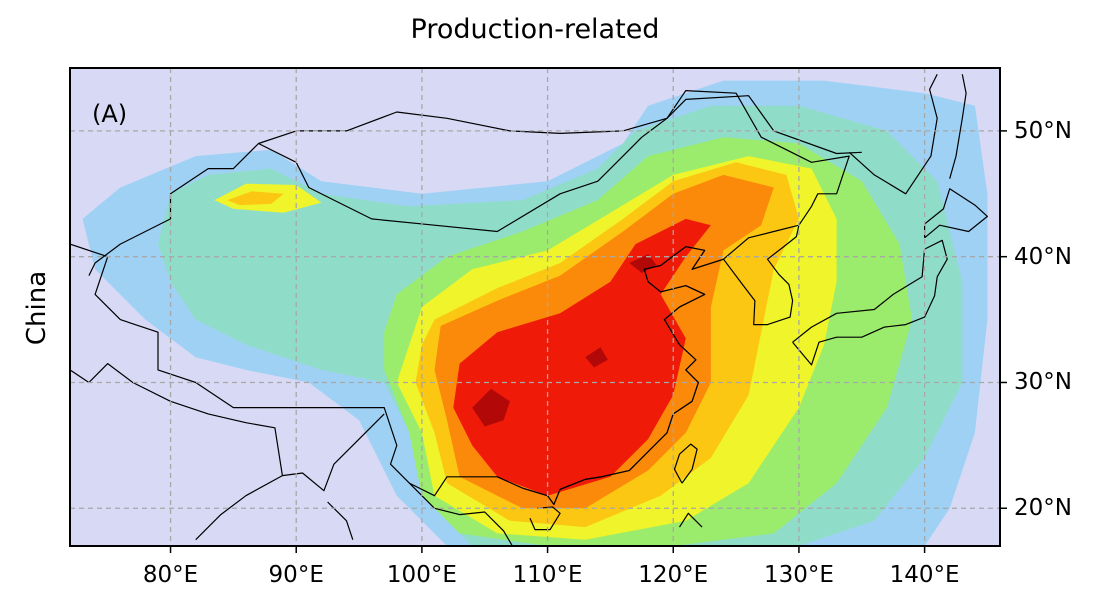  I want to click on panel-label: (A), so click(110, 114).